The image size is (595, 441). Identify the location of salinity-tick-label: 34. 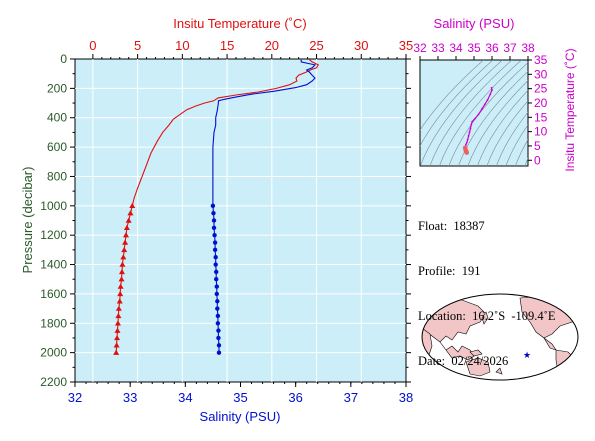
(185, 397).